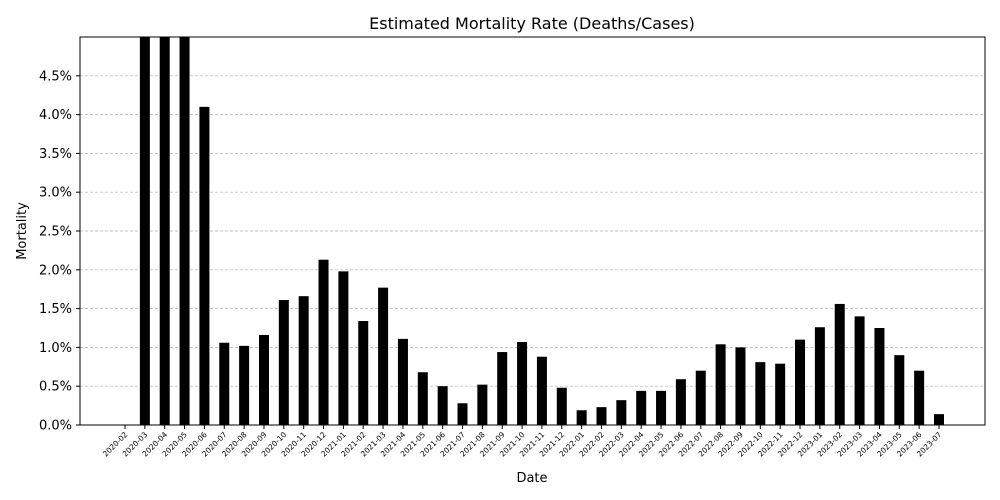 This screenshot has width=1000, height=500. What do you see at coordinates (532, 23) in the screenshot?
I see `chart-title: Estimated Mortality Rate (Deaths/Cases)` at bounding box center [532, 23].